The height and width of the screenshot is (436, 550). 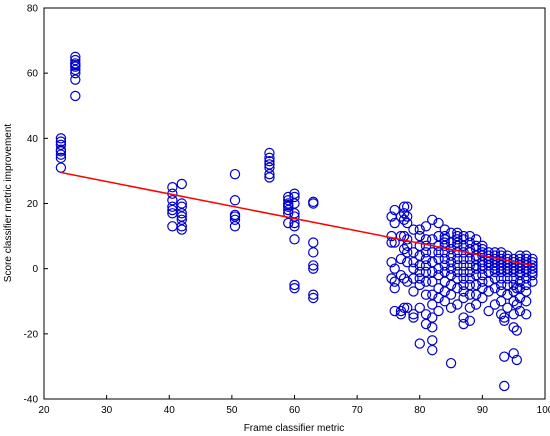 I want to click on x-tick-label: 70, so click(x=358, y=410).